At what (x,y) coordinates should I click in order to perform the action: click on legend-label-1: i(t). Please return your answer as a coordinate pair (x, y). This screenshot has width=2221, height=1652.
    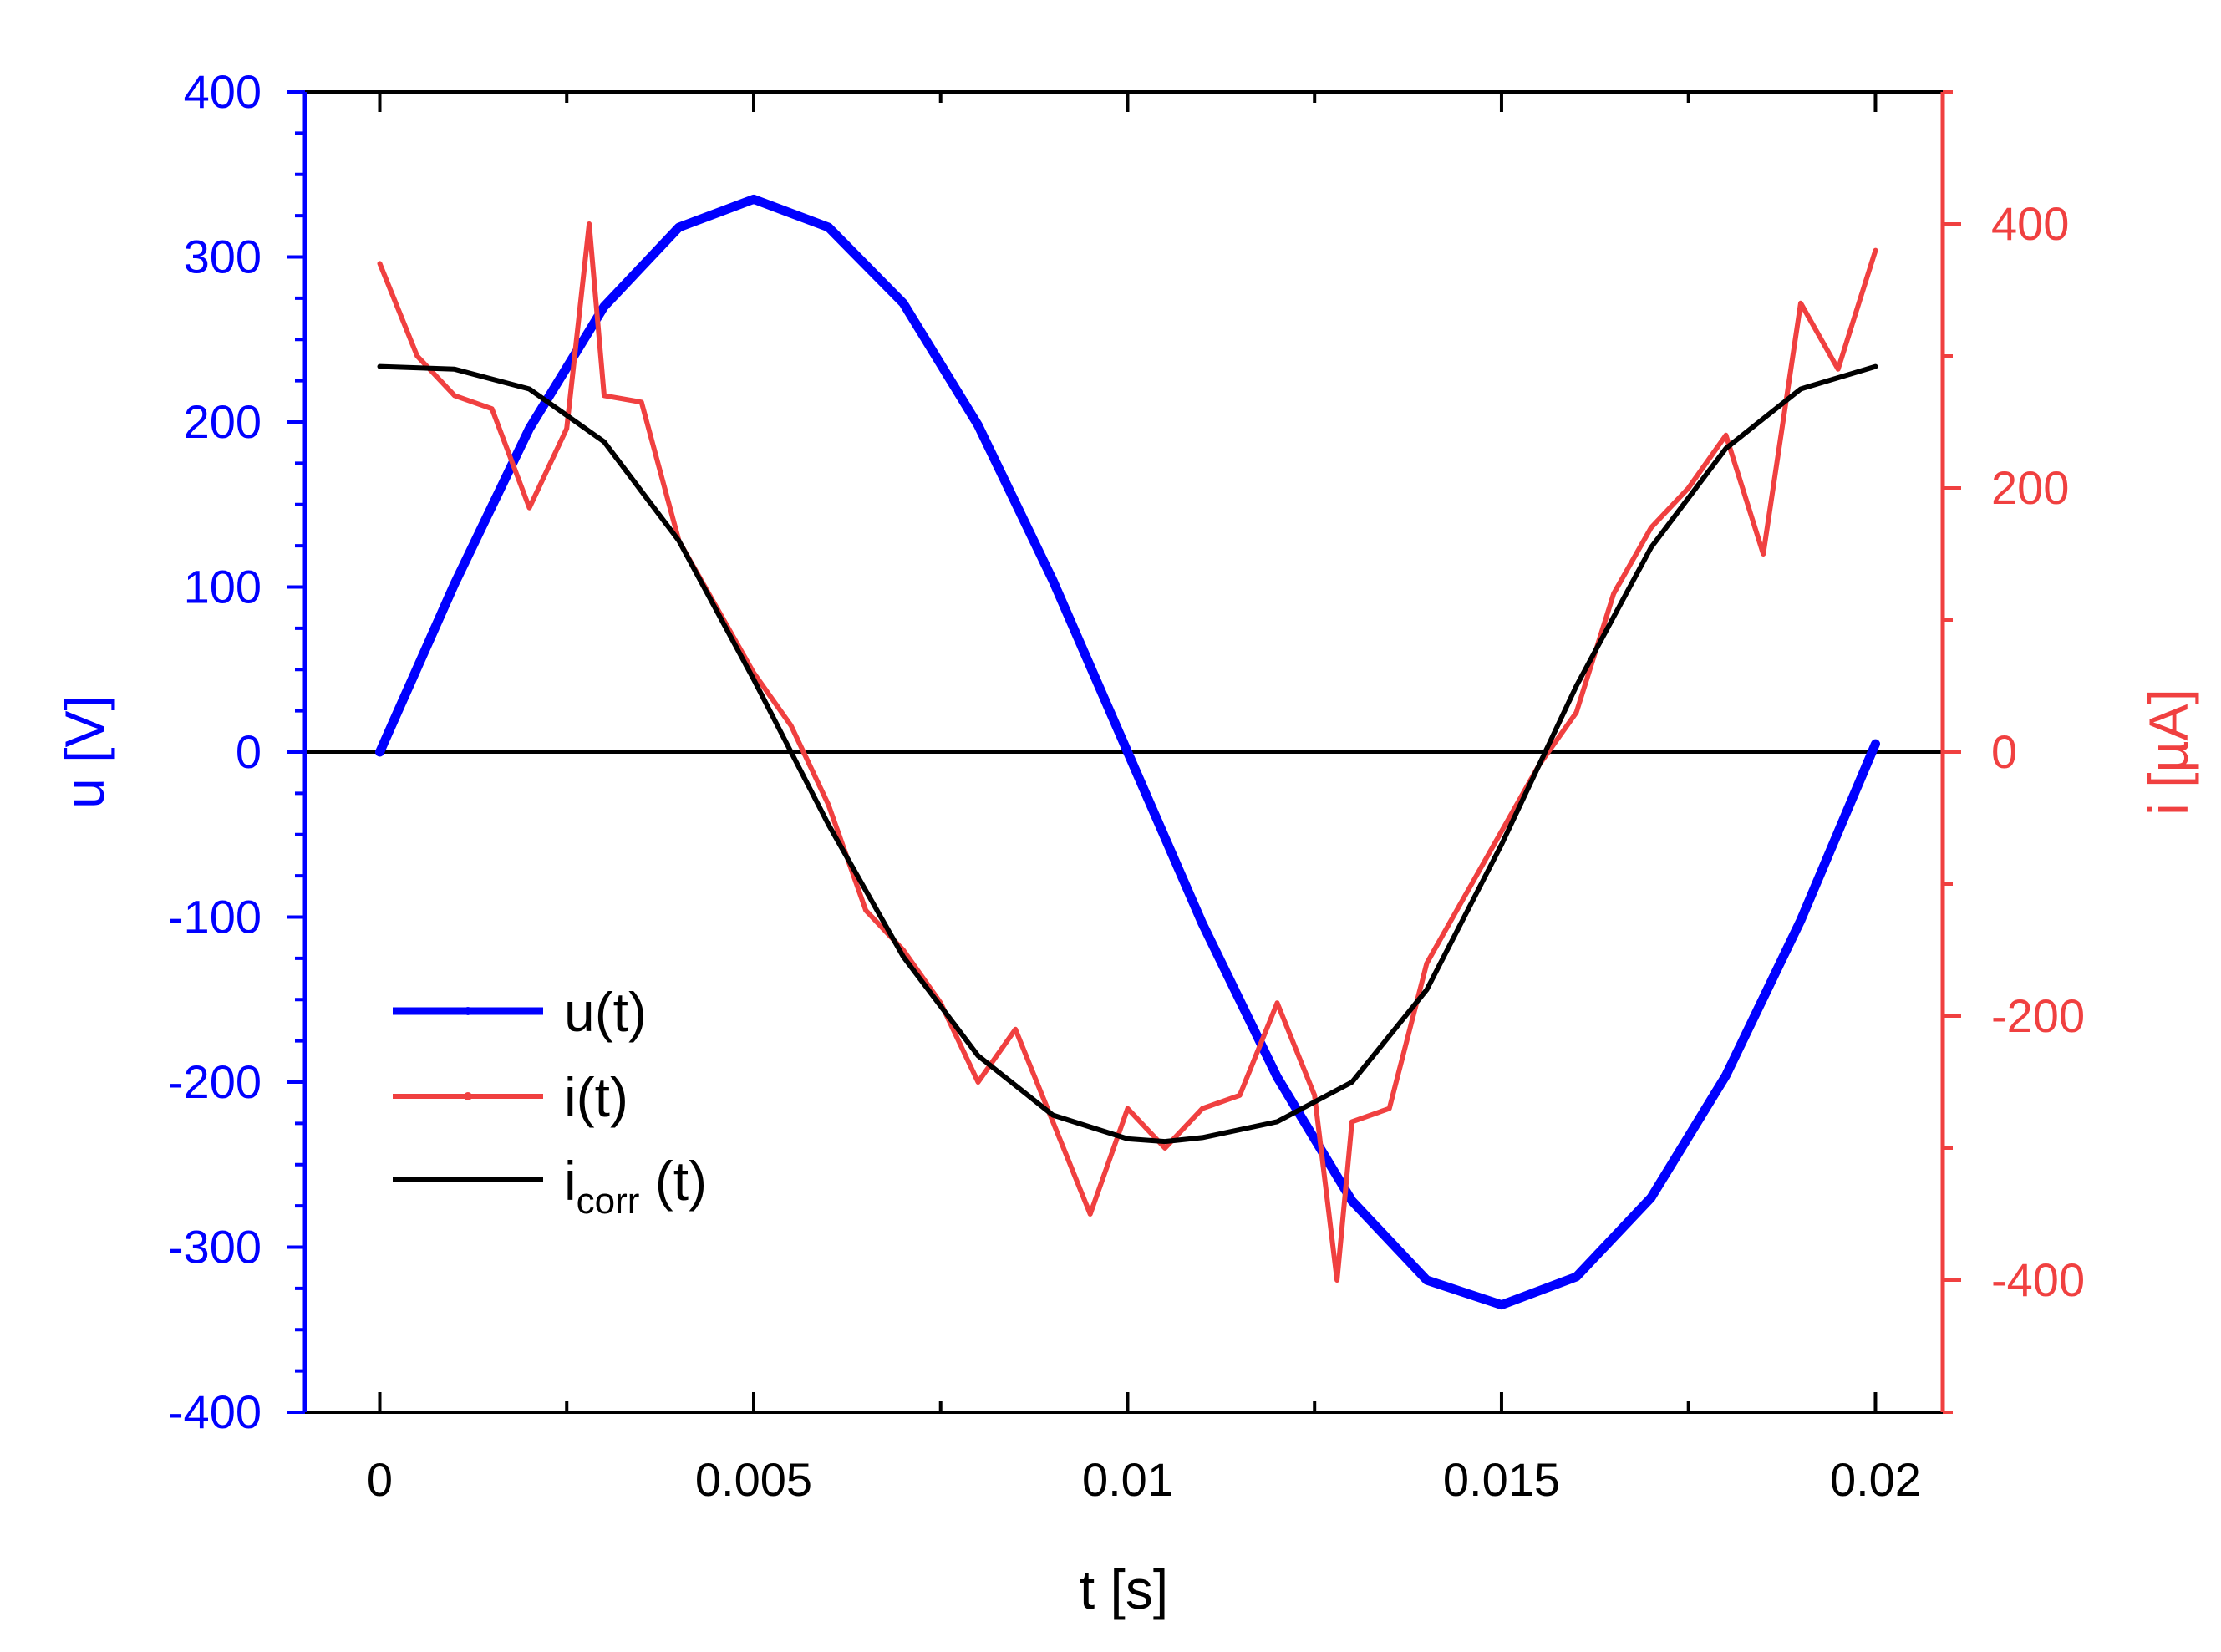
    Looking at the image, I should click on (596, 1097).